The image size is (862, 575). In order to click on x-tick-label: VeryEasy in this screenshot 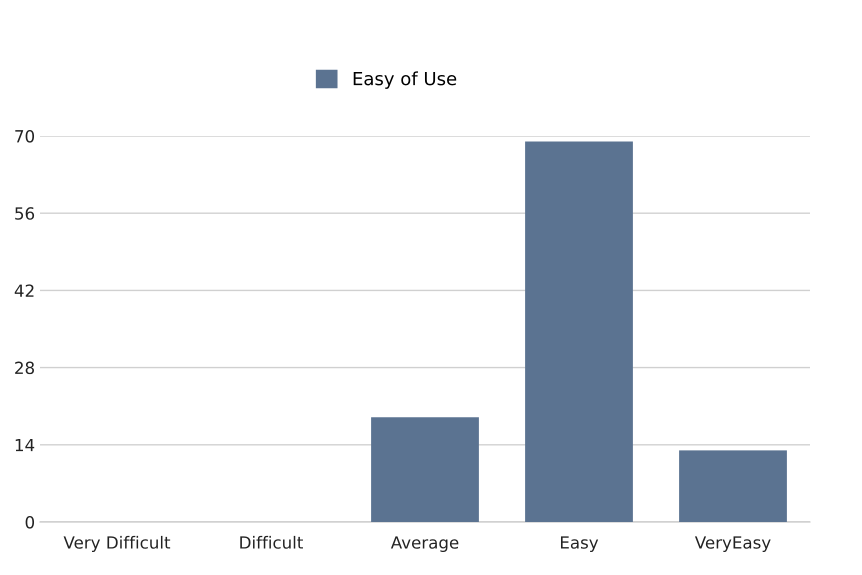, I will do `click(732, 544)`.